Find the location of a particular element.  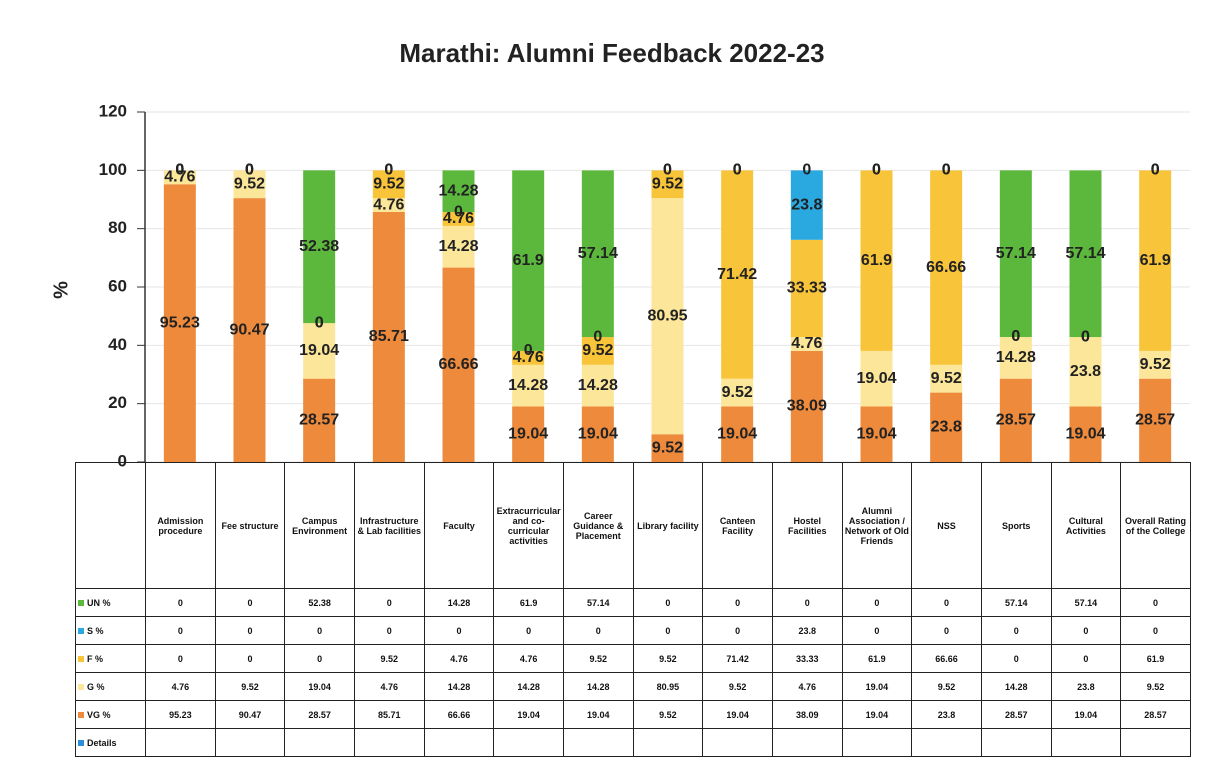

table-cell: 33.33 is located at coordinates (807, 658).